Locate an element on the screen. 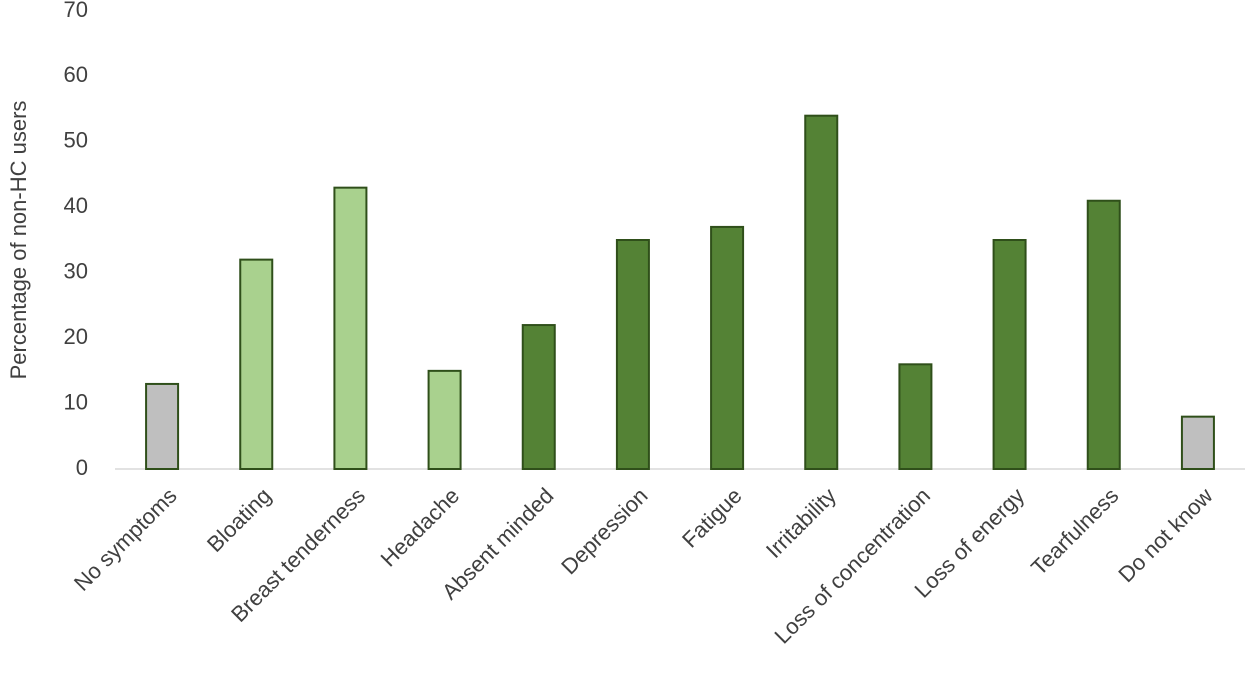 Image resolution: width=1250 pixels, height=680 pixels. y-tick-label: 20 is located at coordinates (76, 336).